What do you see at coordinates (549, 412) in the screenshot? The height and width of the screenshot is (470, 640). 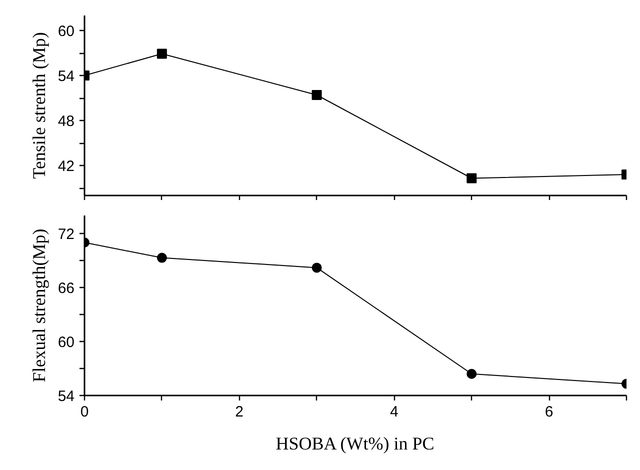 I see `x-tick-label: 6` at bounding box center [549, 412].